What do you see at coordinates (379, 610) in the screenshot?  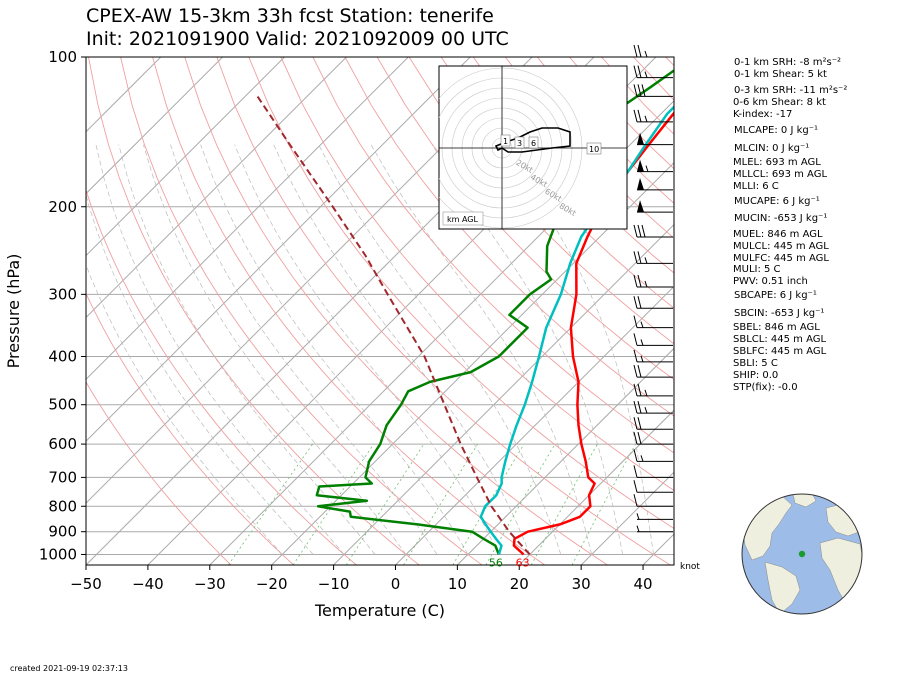 I see `x-axis-label: Temperature (C)` at bounding box center [379, 610].